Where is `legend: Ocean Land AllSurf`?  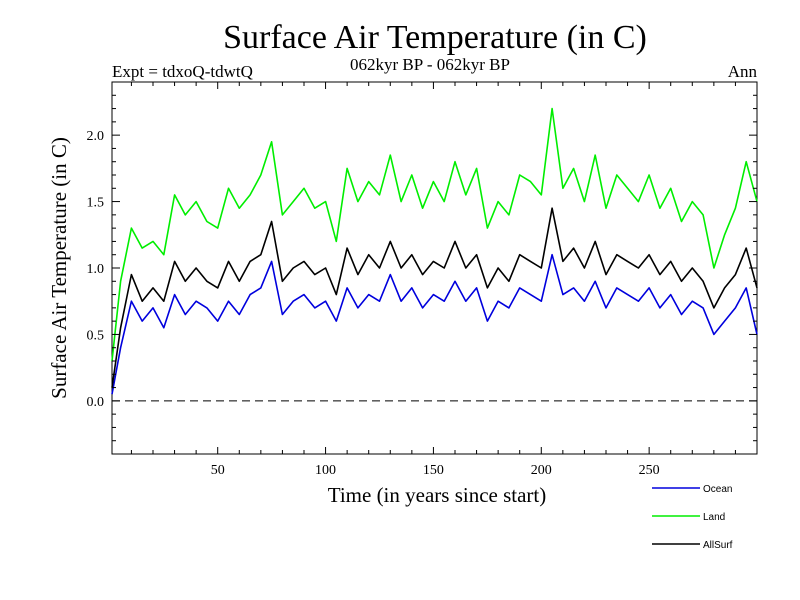 legend: Ocean Land AllSurf is located at coordinates (692, 517).